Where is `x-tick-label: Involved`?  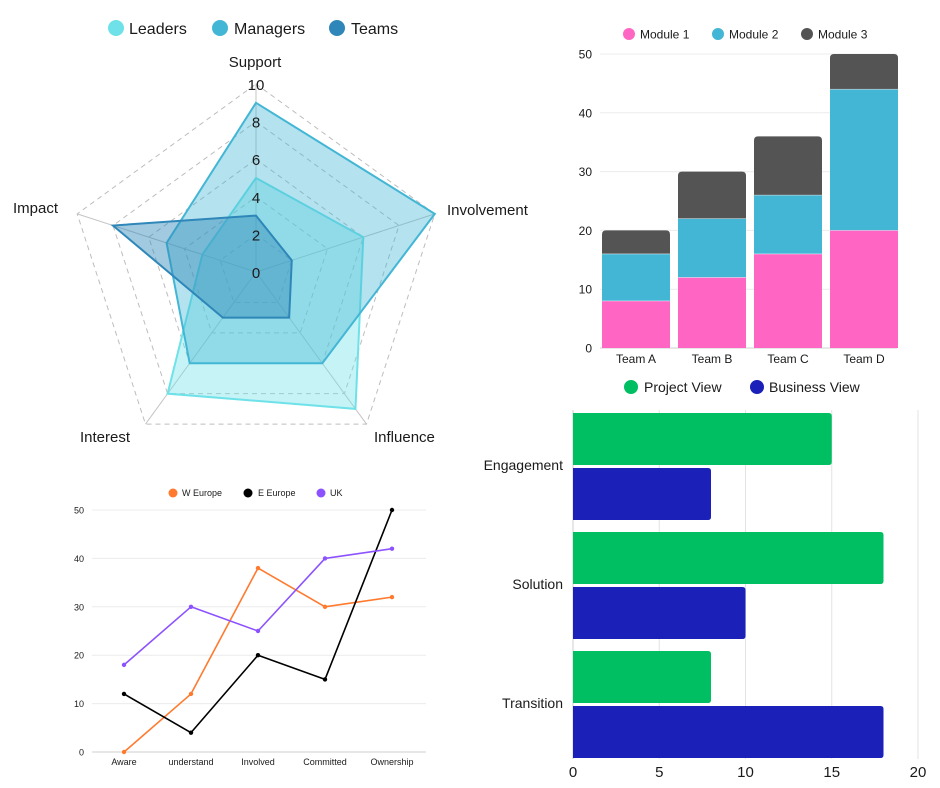
x-tick-label: Involved is located at coordinates (258, 762).